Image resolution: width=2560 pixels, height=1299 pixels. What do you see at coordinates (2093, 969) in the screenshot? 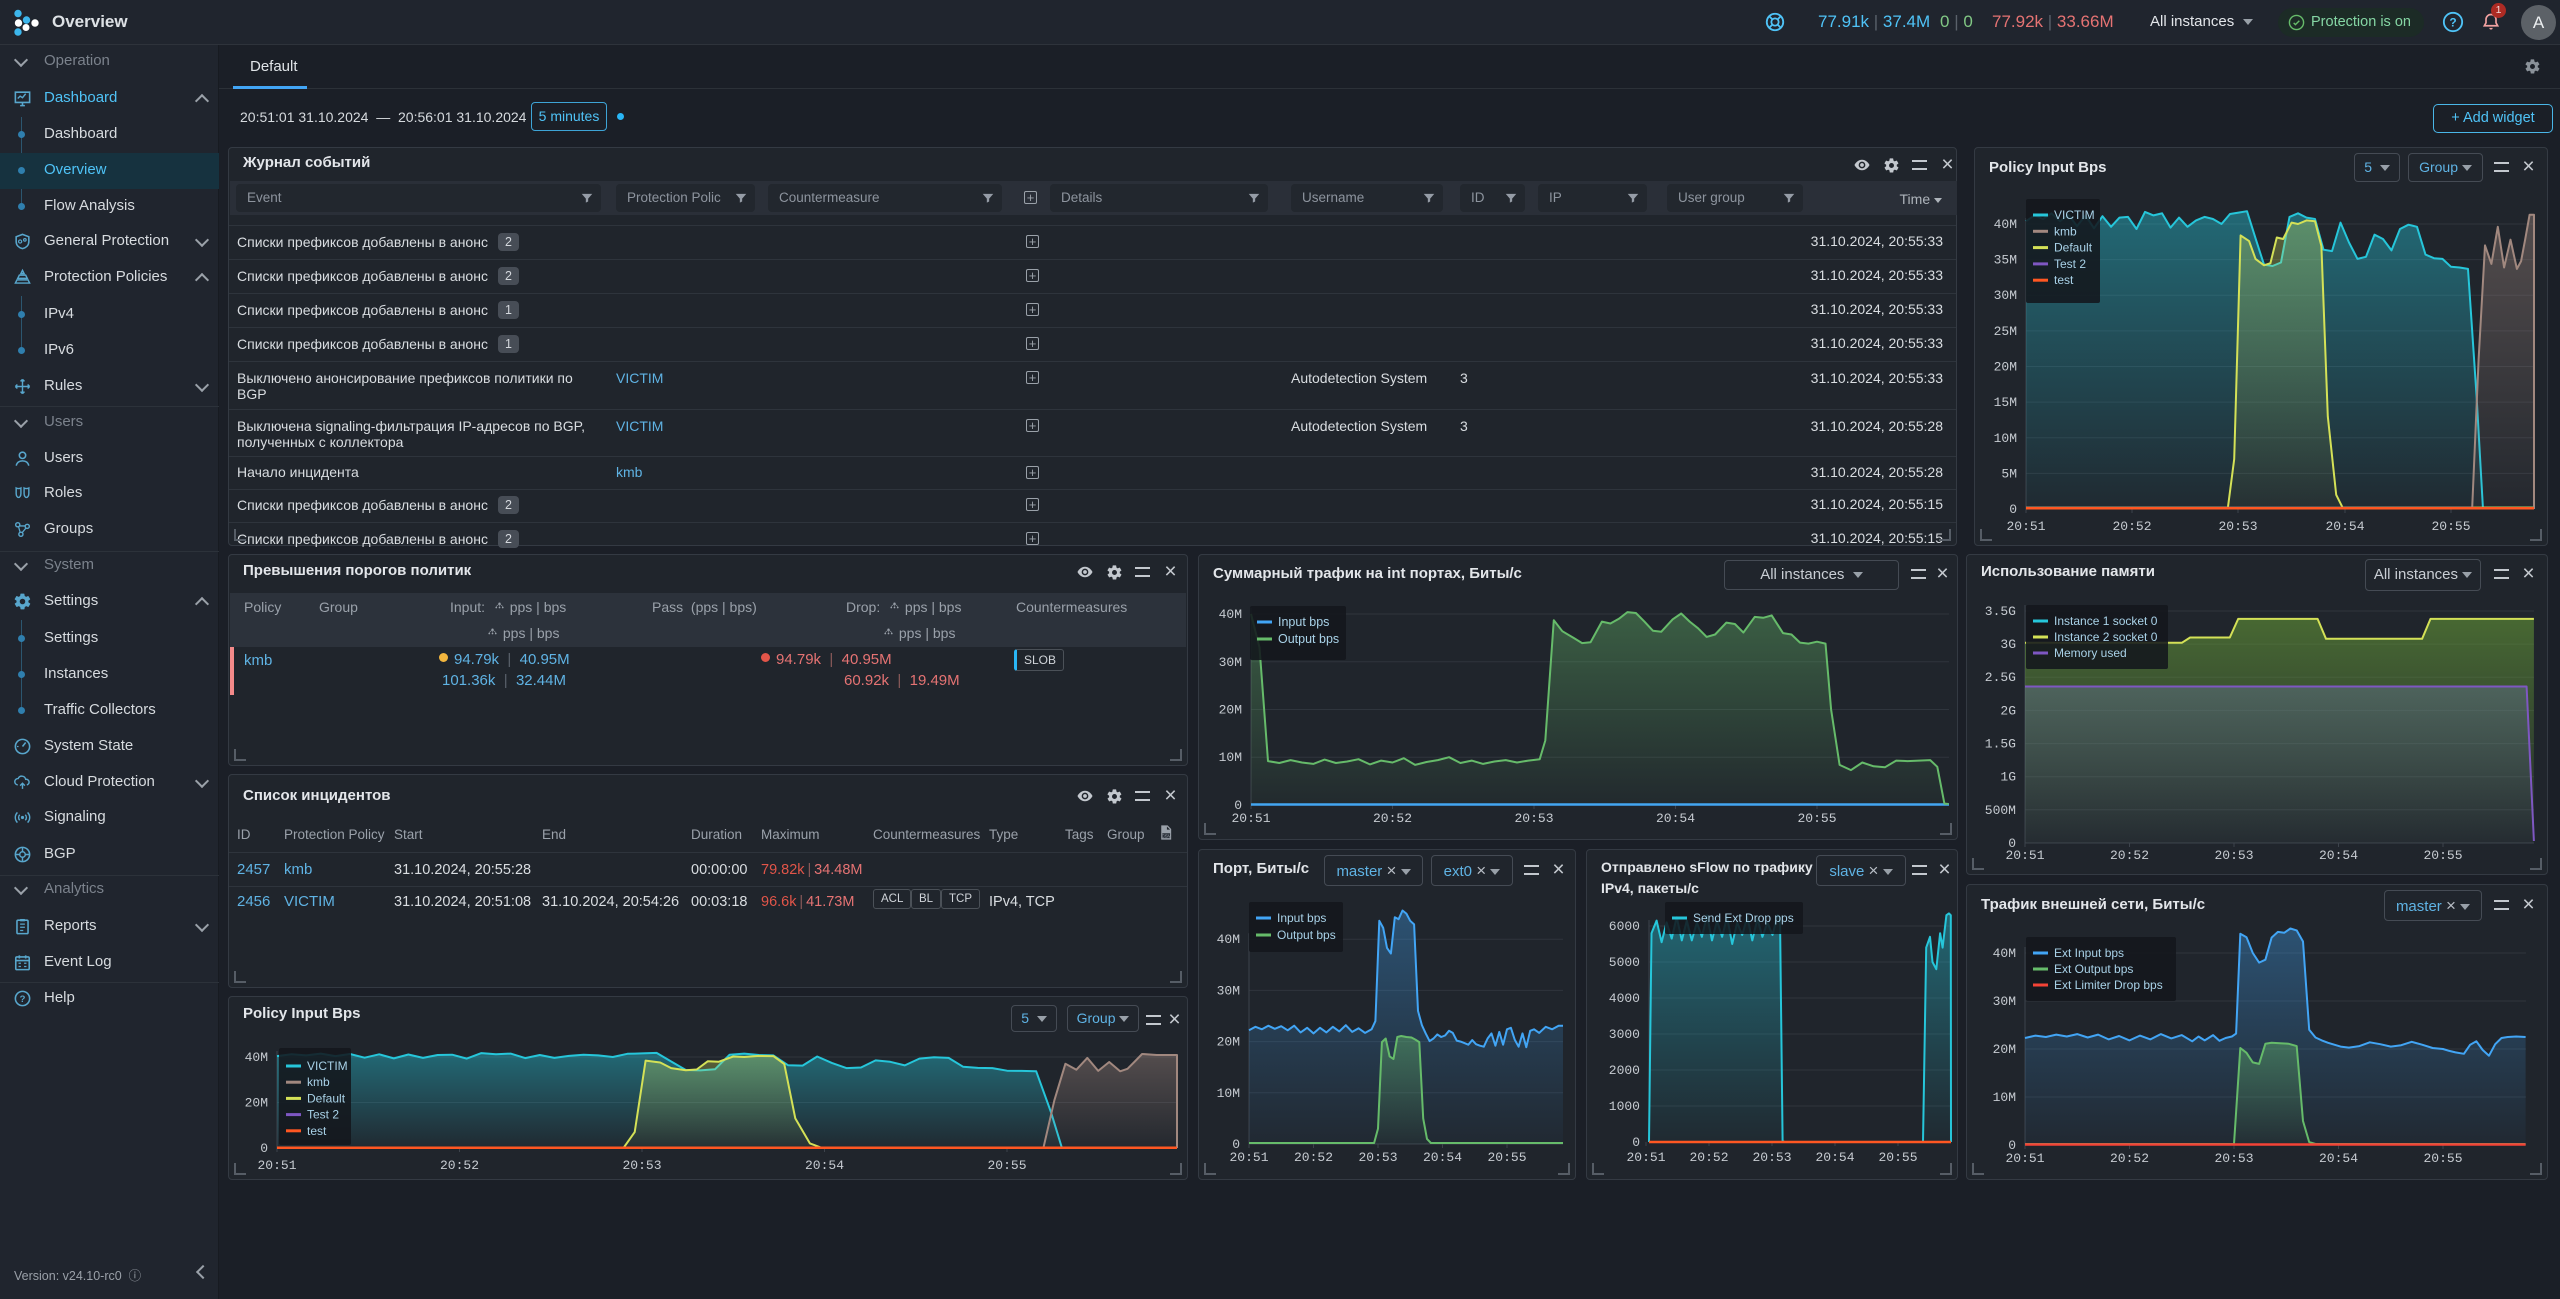
I see `svg-text: Ext Output bps` at bounding box center [2093, 969].